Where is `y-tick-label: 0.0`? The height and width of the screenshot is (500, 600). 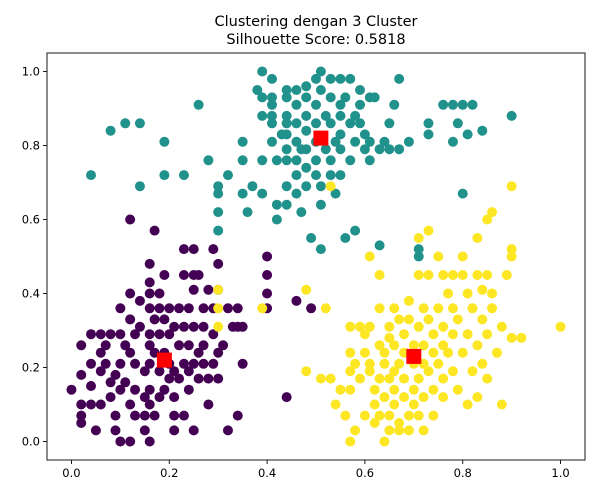
y-tick-label: 0.0 is located at coordinates (31, 442).